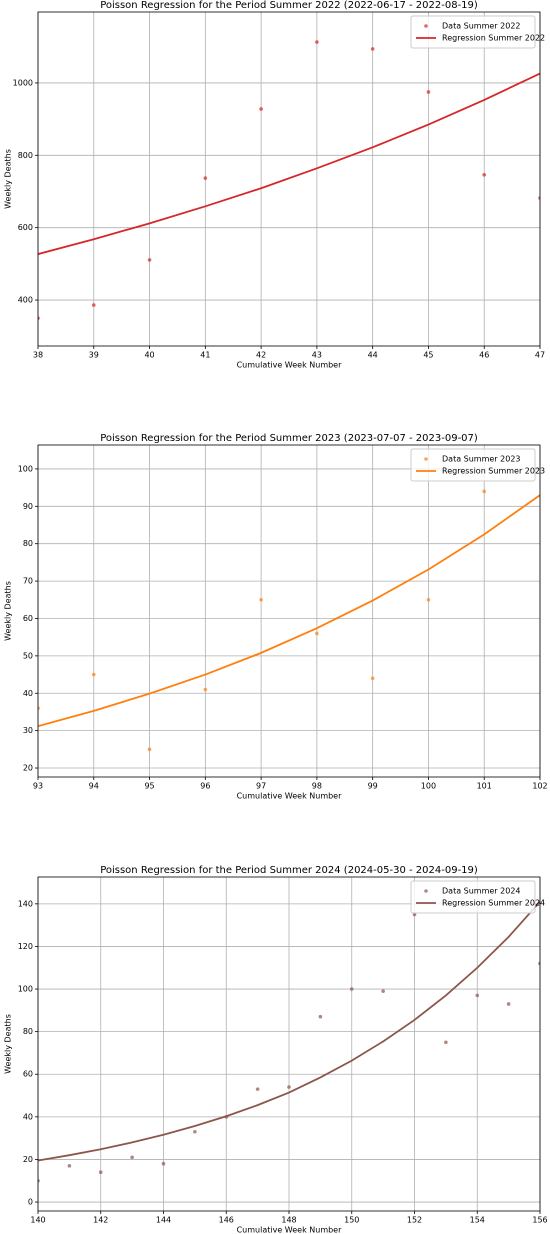 The width and height of the screenshot is (550, 1234). Describe the element at coordinates (28, 693) in the screenshot. I see `y-tick-label: 40` at that location.